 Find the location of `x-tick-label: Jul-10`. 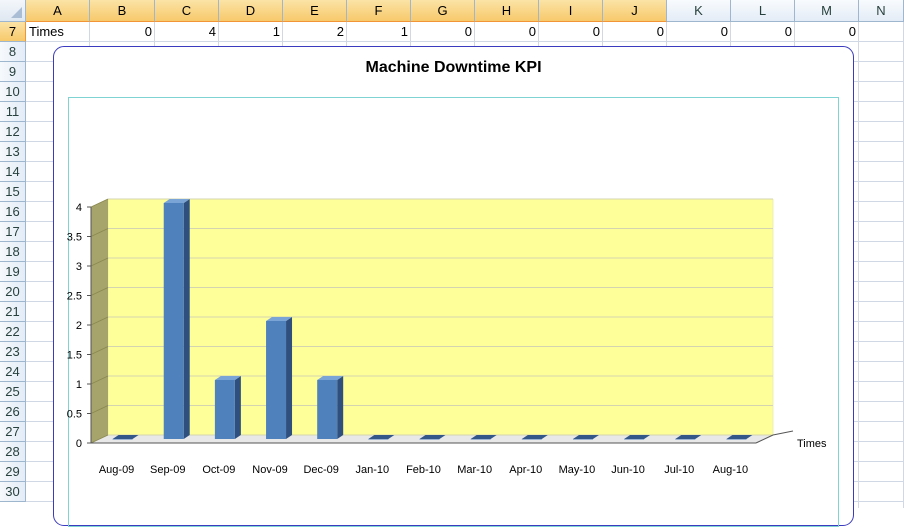

x-tick-label: Jul-10 is located at coordinates (679, 470).